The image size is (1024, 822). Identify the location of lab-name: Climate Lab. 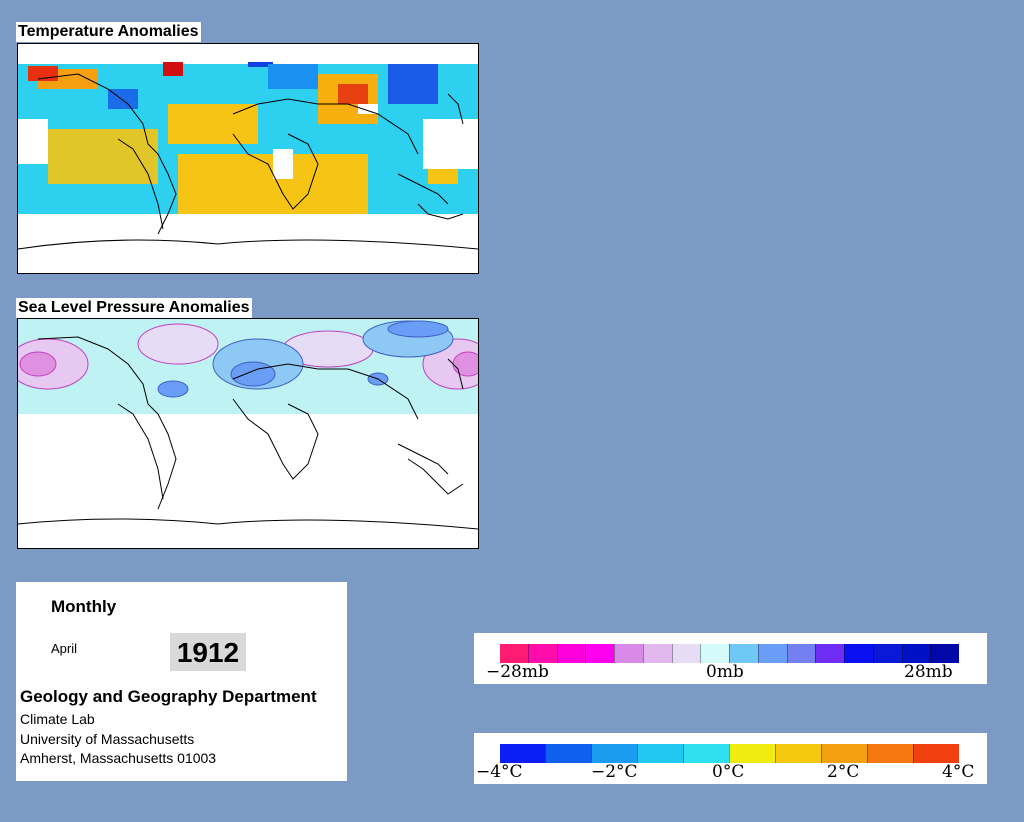
(57, 719).